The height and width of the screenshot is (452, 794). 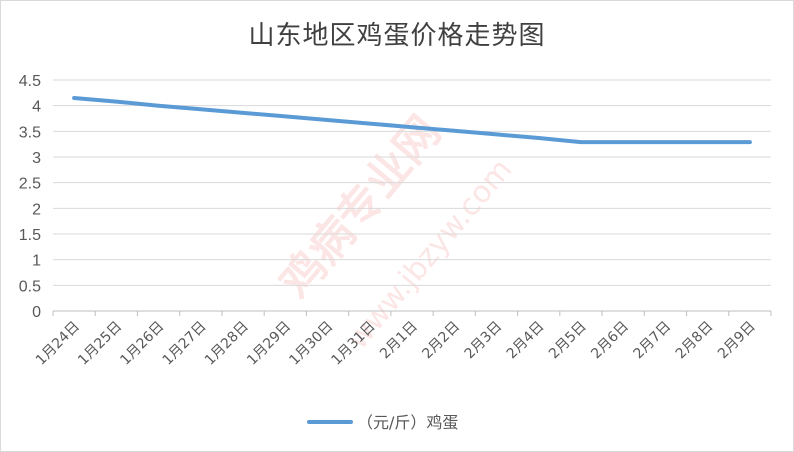 What do you see at coordinates (100, 344) in the screenshot?
I see `x-tick-label: 1月25日` at bounding box center [100, 344].